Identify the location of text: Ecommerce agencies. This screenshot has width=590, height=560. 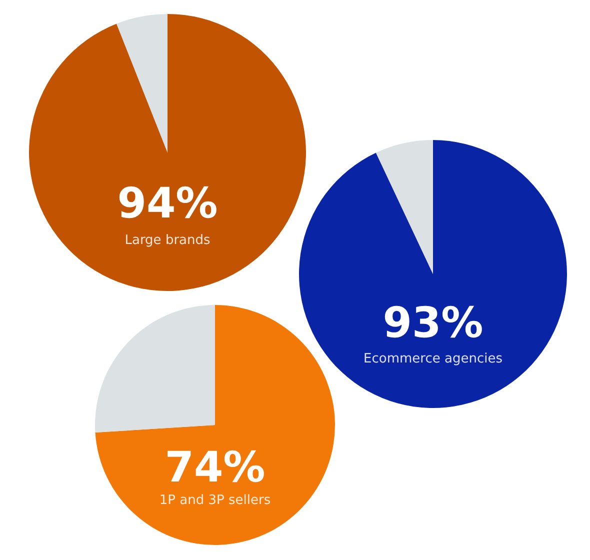
(433, 358).